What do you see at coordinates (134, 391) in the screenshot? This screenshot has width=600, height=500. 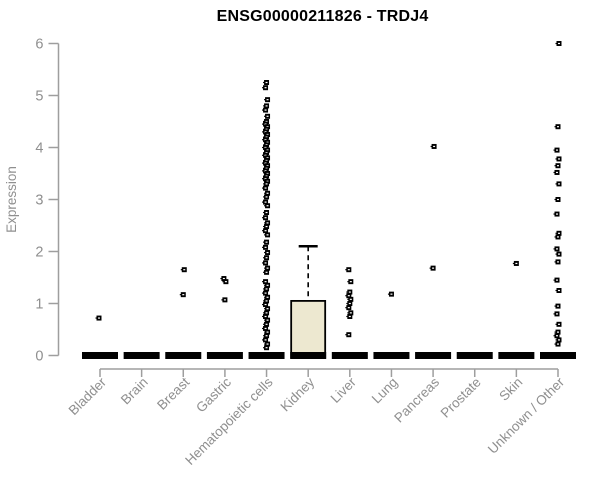 I see `x-tick-label: Brain` at bounding box center [134, 391].